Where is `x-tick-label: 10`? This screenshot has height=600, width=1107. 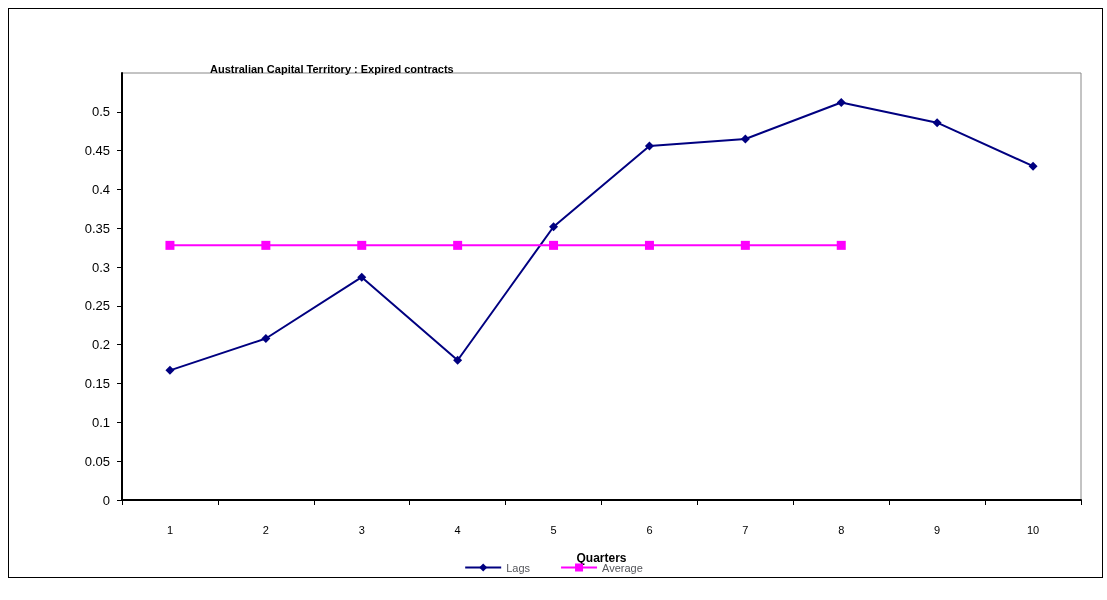
x-tick-label: 10 is located at coordinates (1033, 529).